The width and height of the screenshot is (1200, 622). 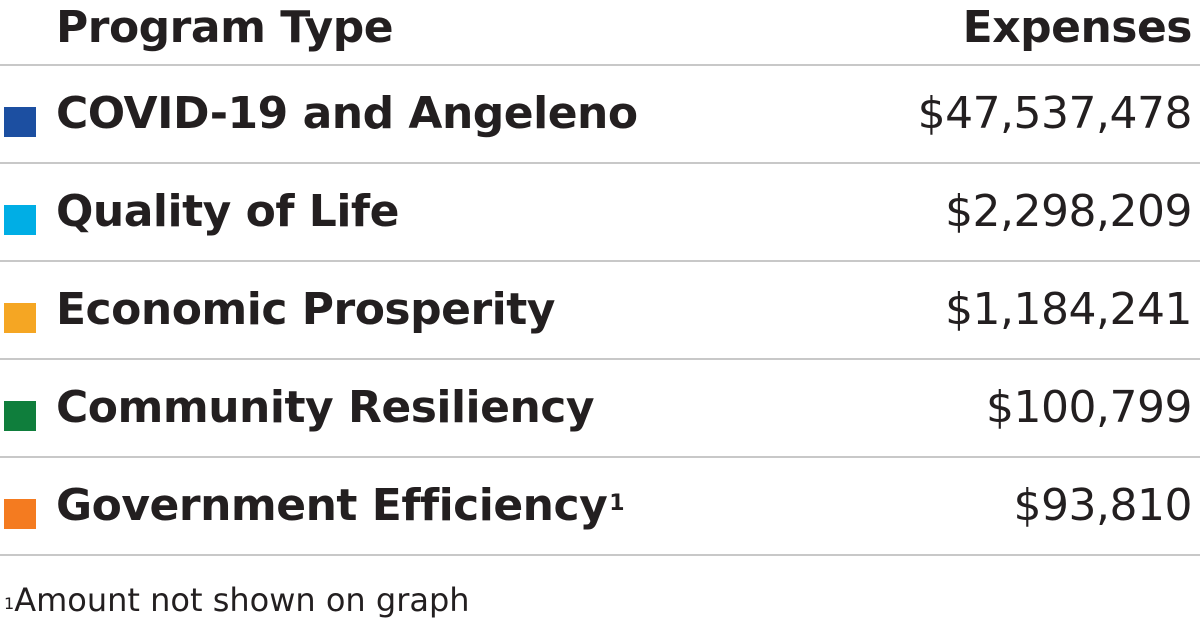 I want to click on expense-value: $47,537,478, so click(x=1055, y=113).